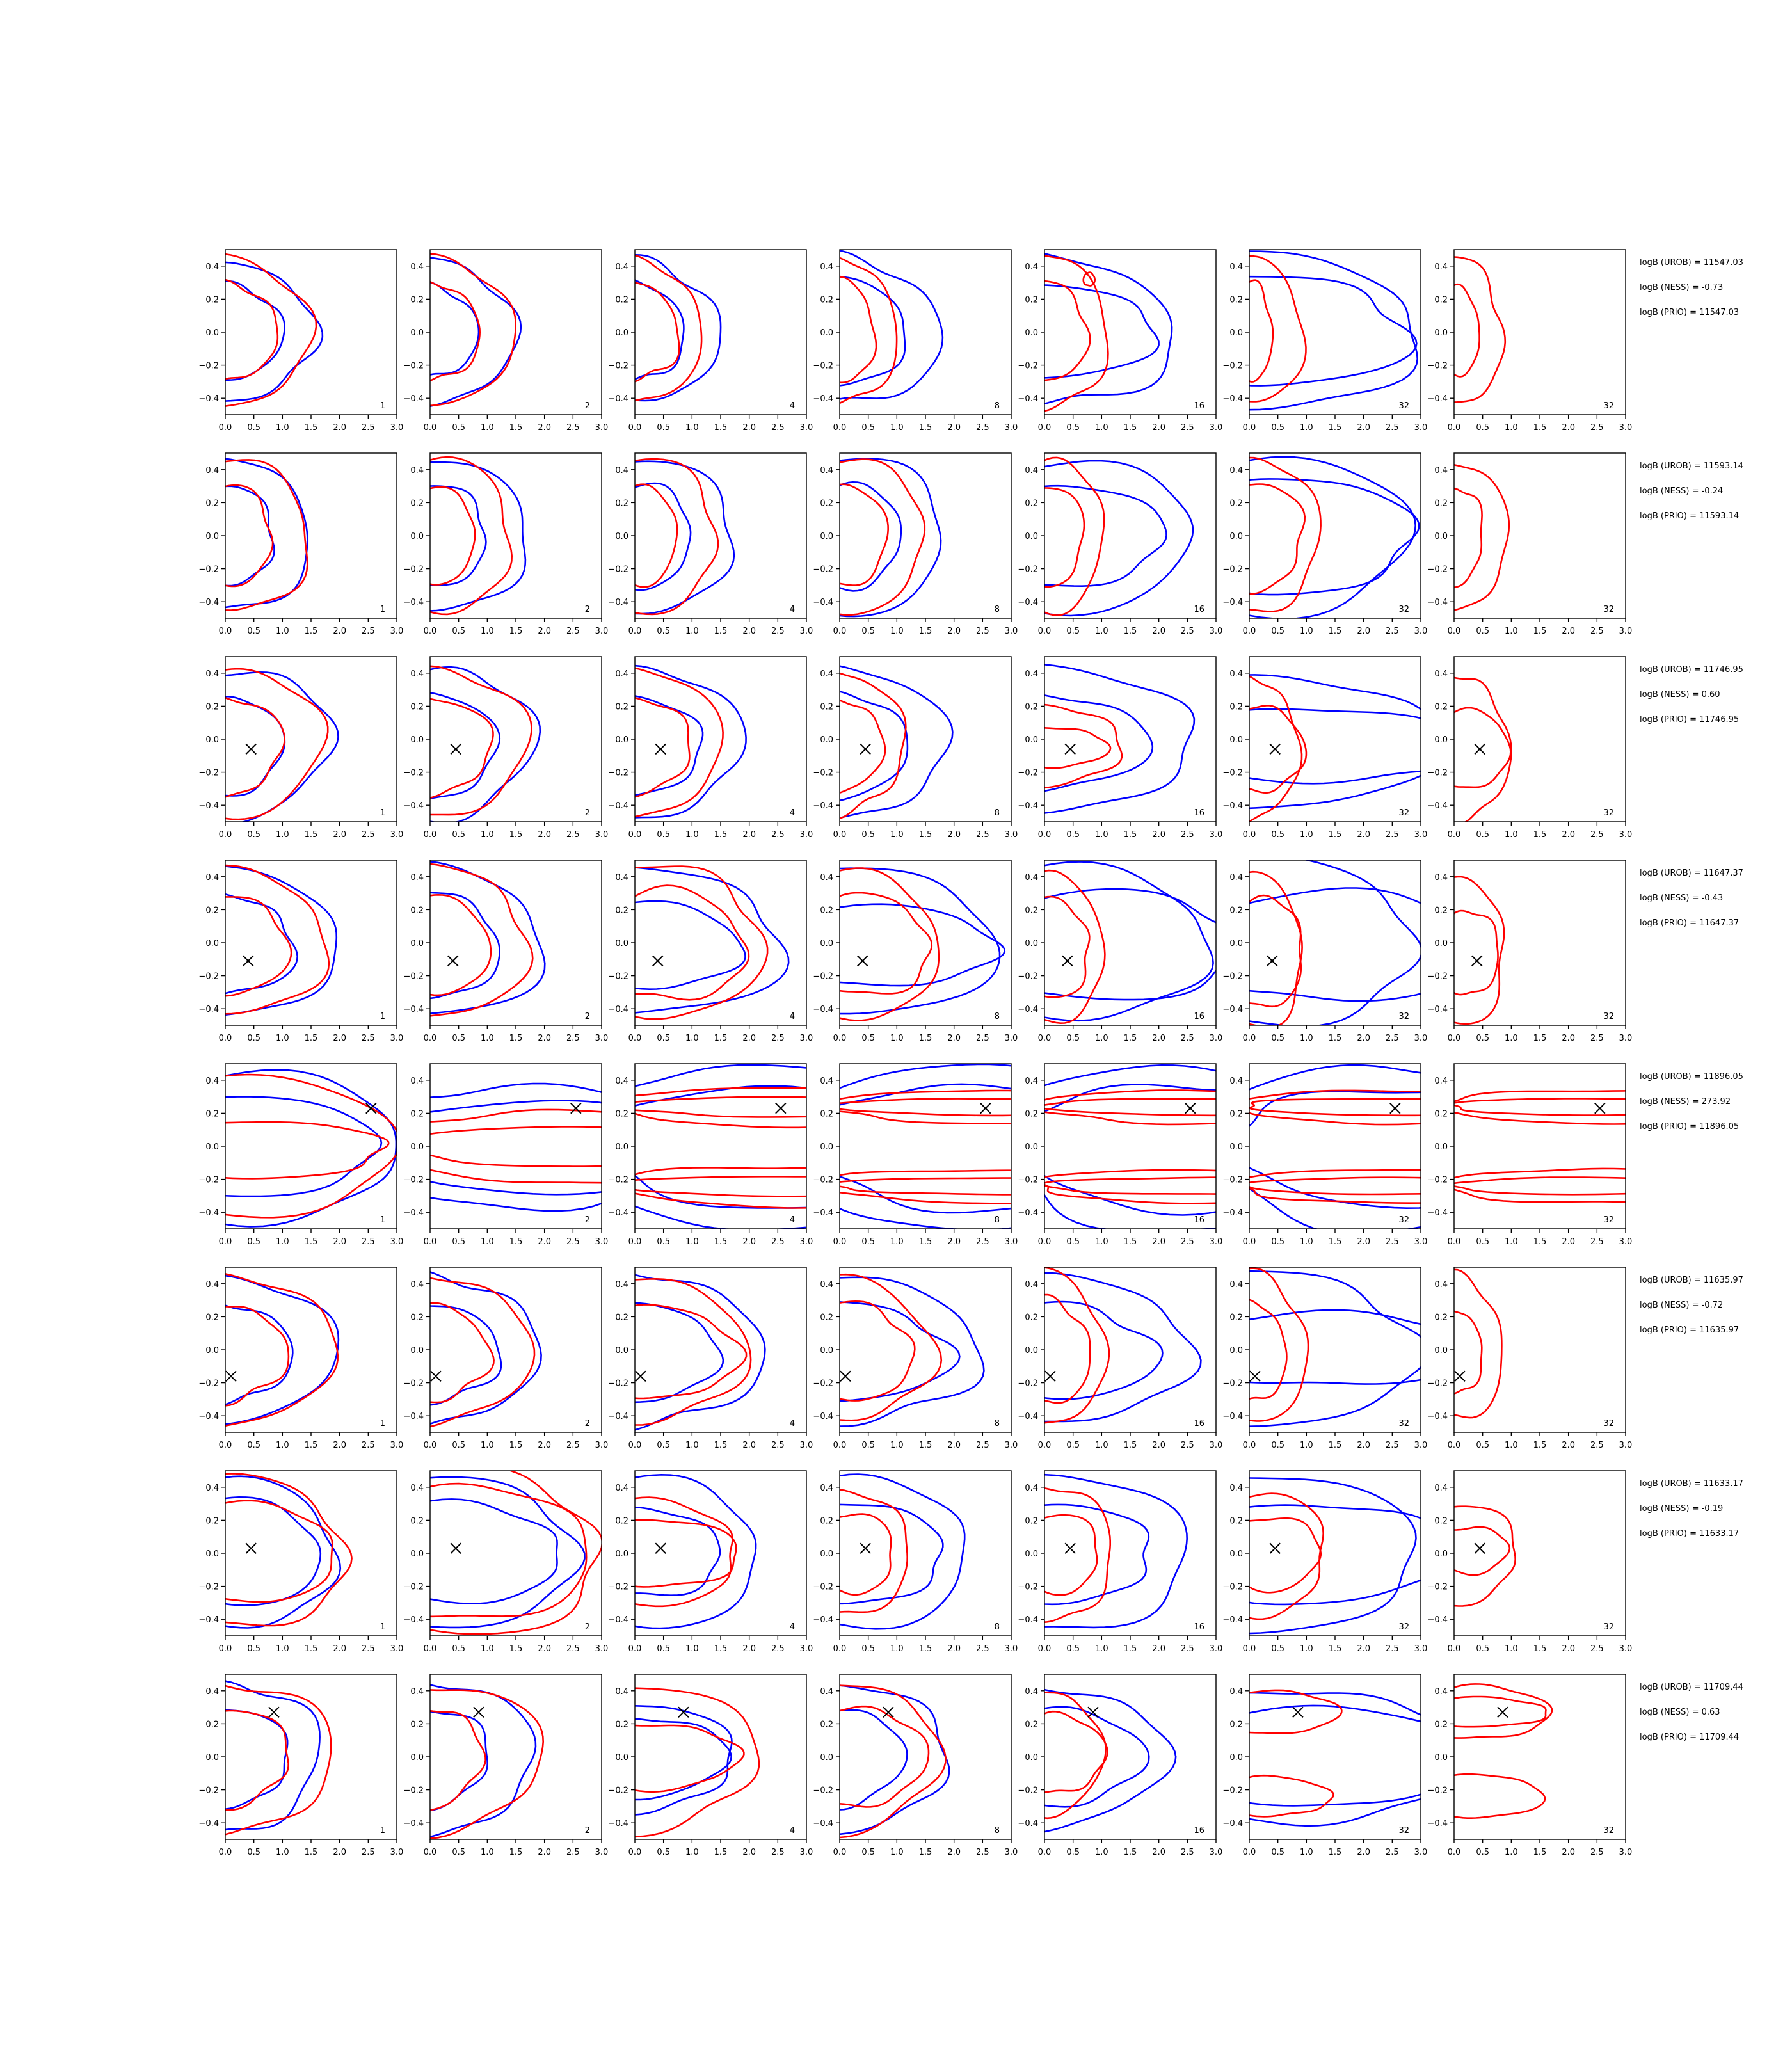 The image size is (1792, 2048). Describe the element at coordinates (505, 1358) in the screenshot. I see `panel-r6-c2: 0.0 0.5 1.0 1.5 2.0 2.5 3.0 0.4 0.2 0.0 −0.2 −0.4 2` at that location.